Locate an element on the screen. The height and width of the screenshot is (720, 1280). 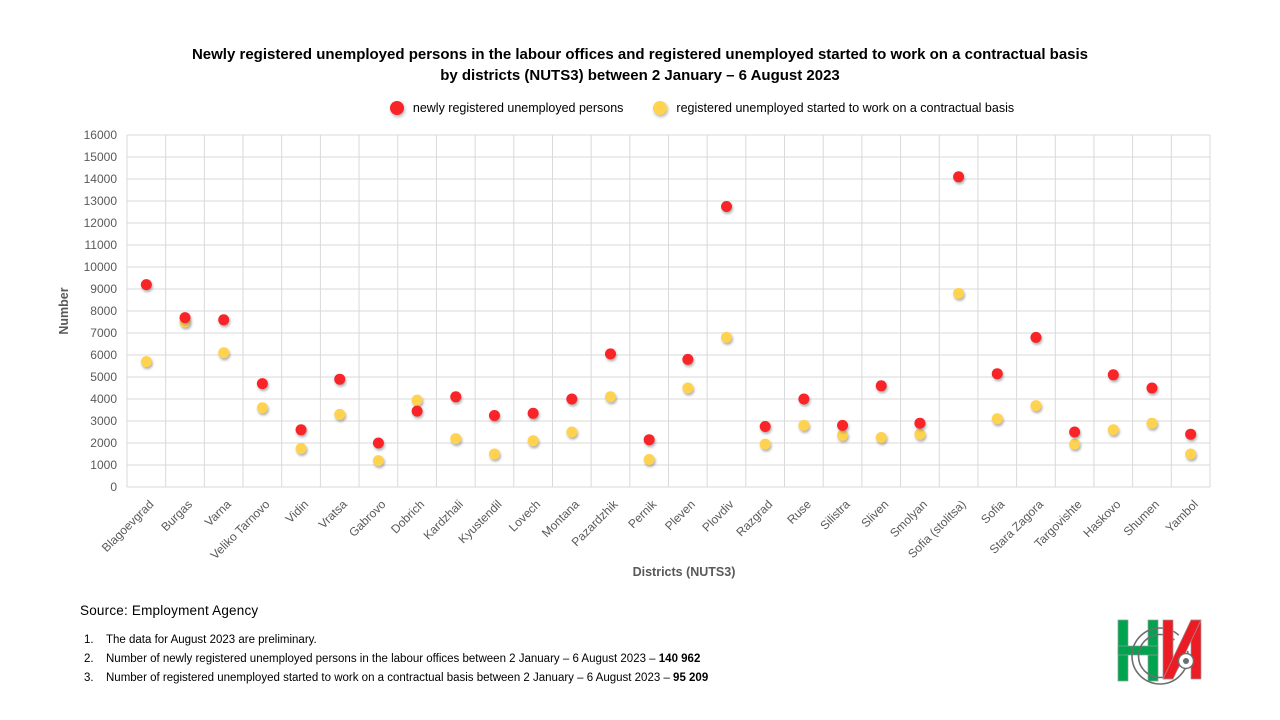
footnote-number: 2. is located at coordinates (89, 659).